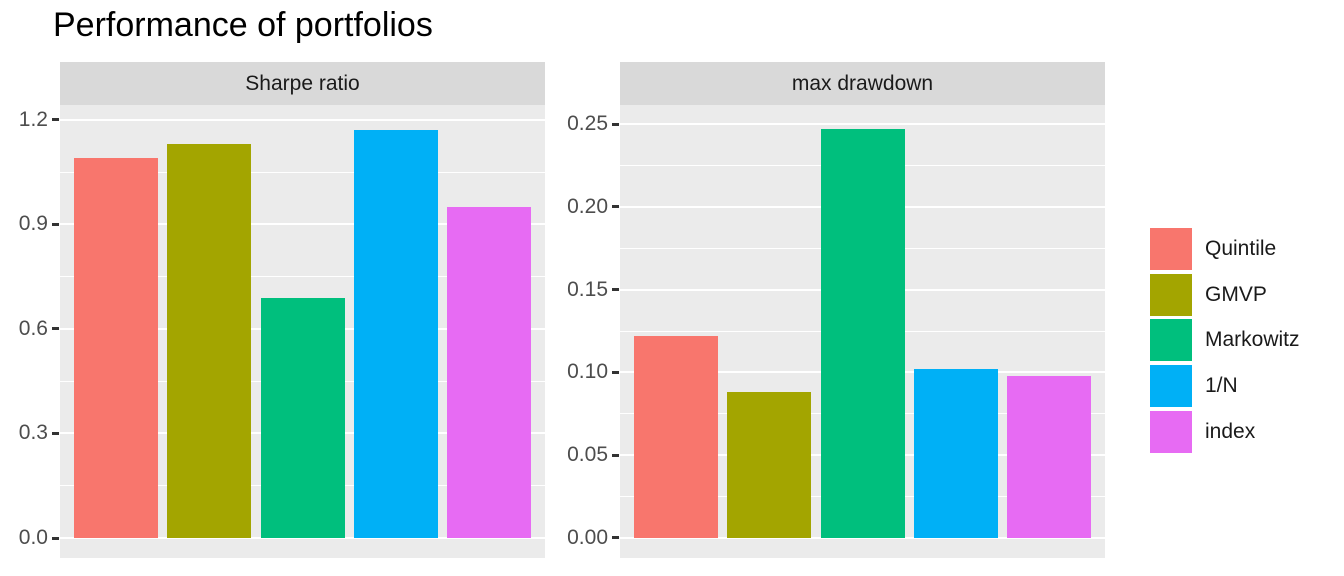 The width and height of the screenshot is (1344, 576). I want to click on legend-item-quintile: Quintile, so click(1213, 249).